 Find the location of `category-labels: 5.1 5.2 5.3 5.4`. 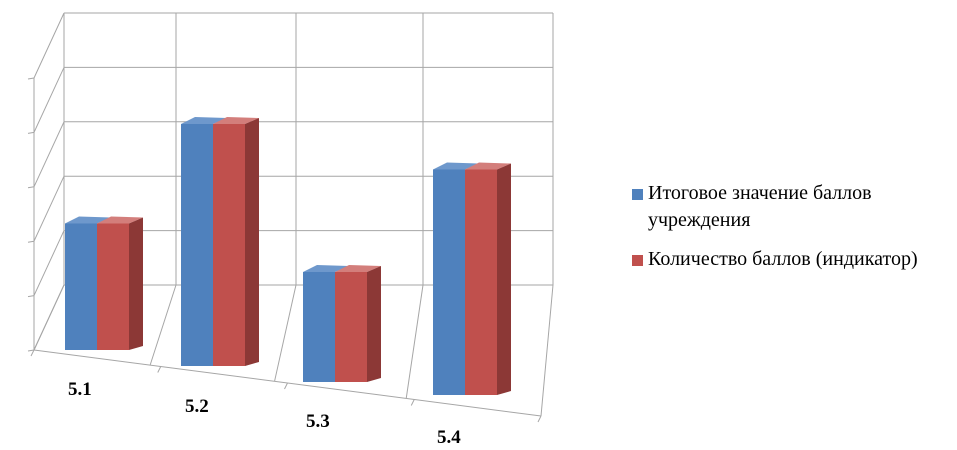

category-labels: 5.1 5.2 5.3 5.4 is located at coordinates (264, 413).